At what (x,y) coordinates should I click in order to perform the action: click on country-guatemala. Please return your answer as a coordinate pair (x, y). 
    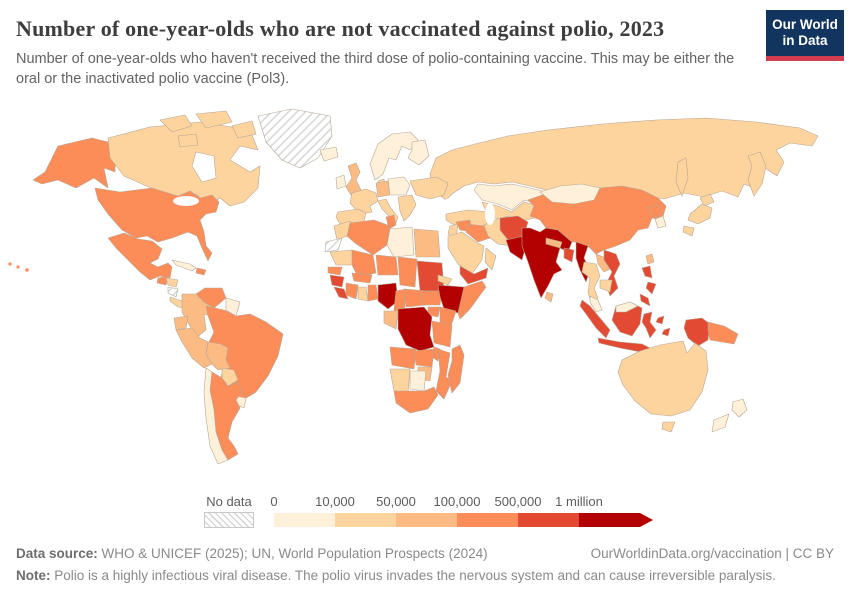
    Looking at the image, I should click on (162, 280).